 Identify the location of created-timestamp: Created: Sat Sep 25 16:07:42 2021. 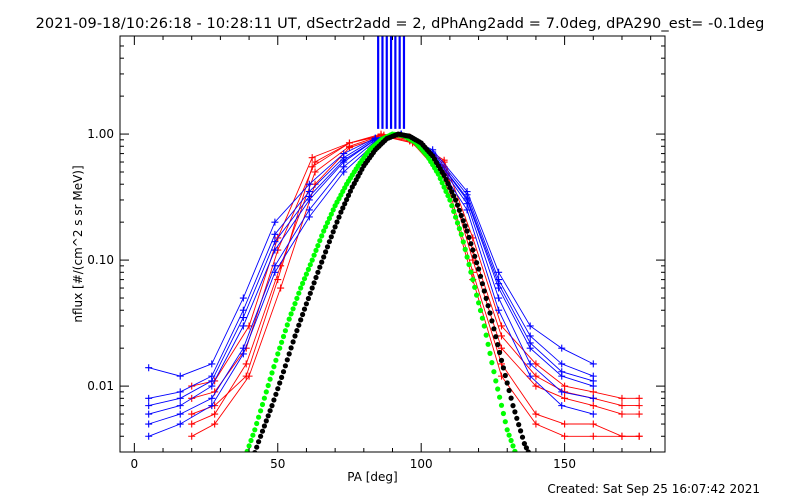
(653, 489).